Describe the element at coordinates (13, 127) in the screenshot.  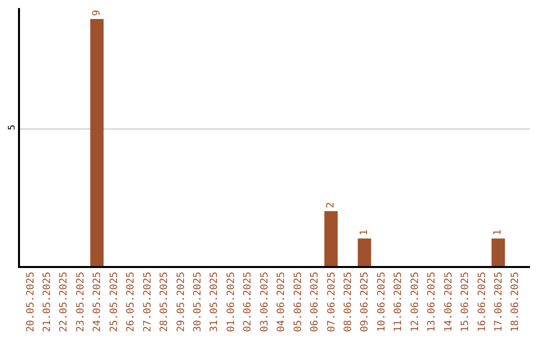
I see `y-tick-label: 5` at that location.